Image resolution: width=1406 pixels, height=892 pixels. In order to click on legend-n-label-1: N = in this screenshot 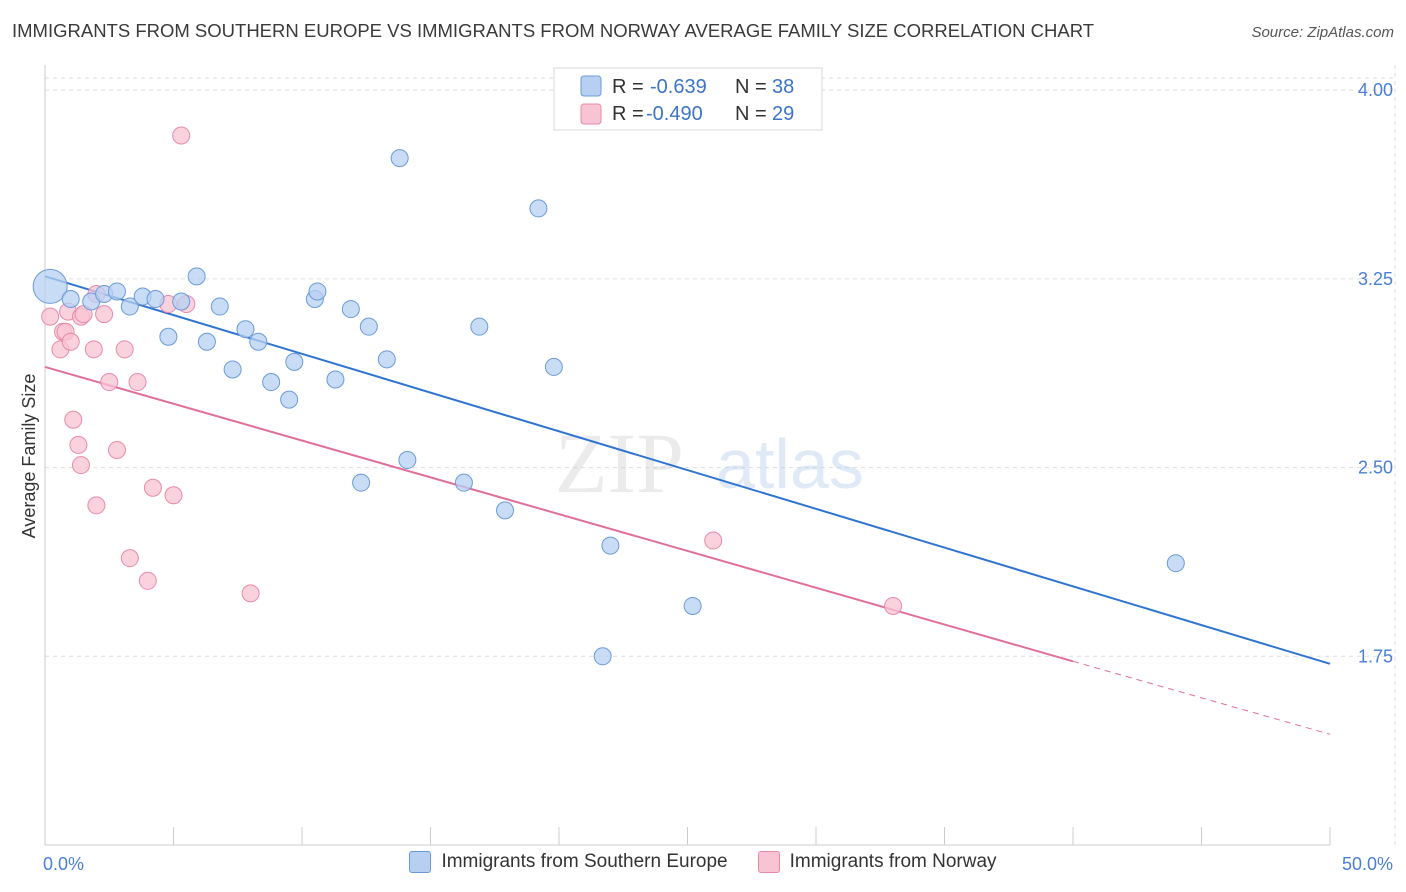, I will do `click(751, 87)`.